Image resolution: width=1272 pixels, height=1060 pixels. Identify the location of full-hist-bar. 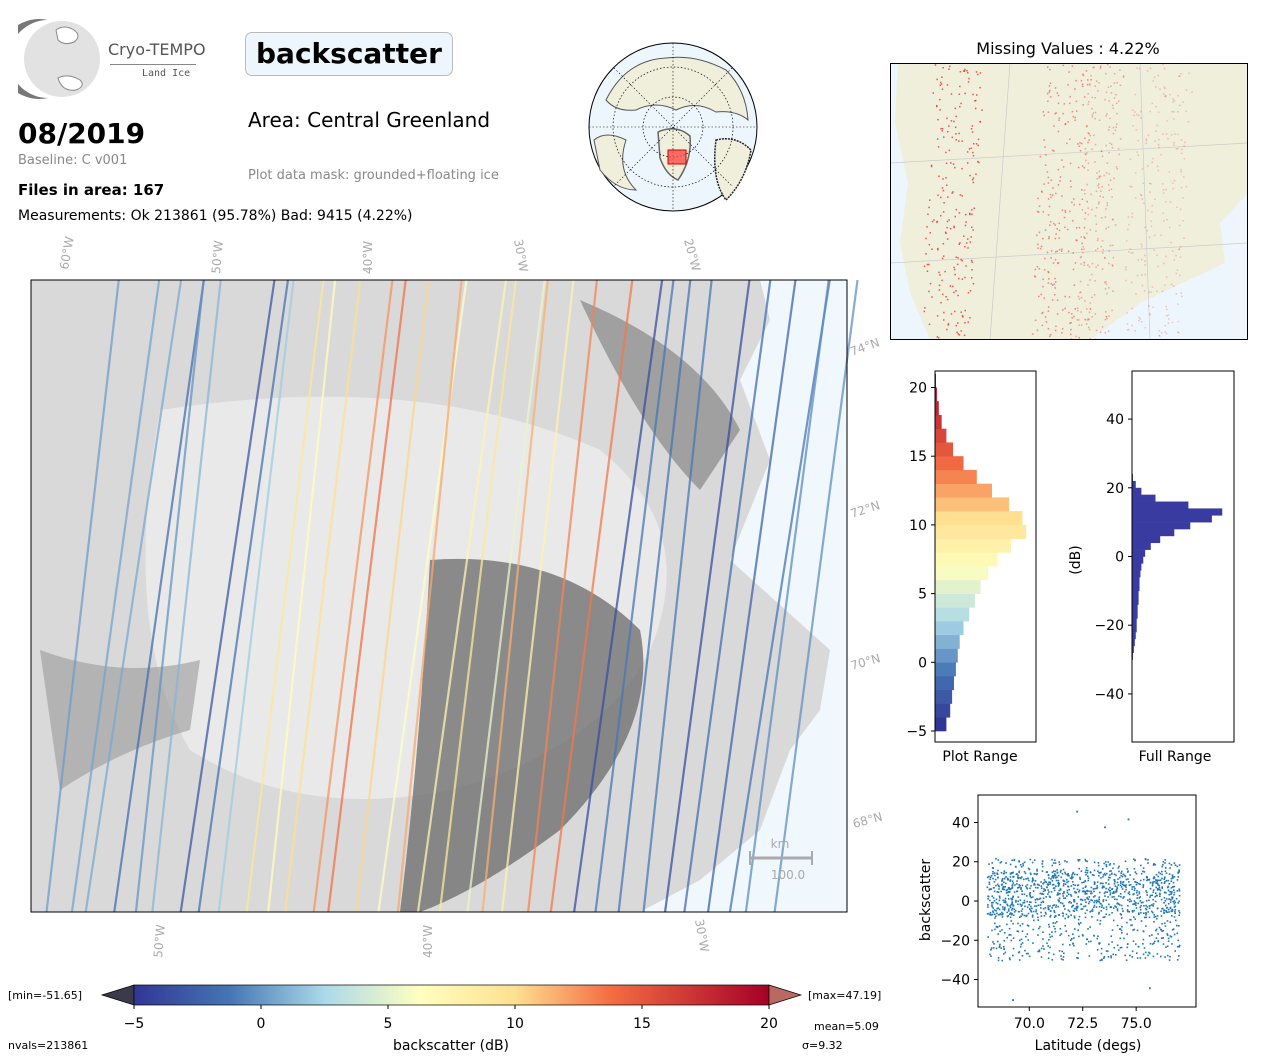
(1136, 581).